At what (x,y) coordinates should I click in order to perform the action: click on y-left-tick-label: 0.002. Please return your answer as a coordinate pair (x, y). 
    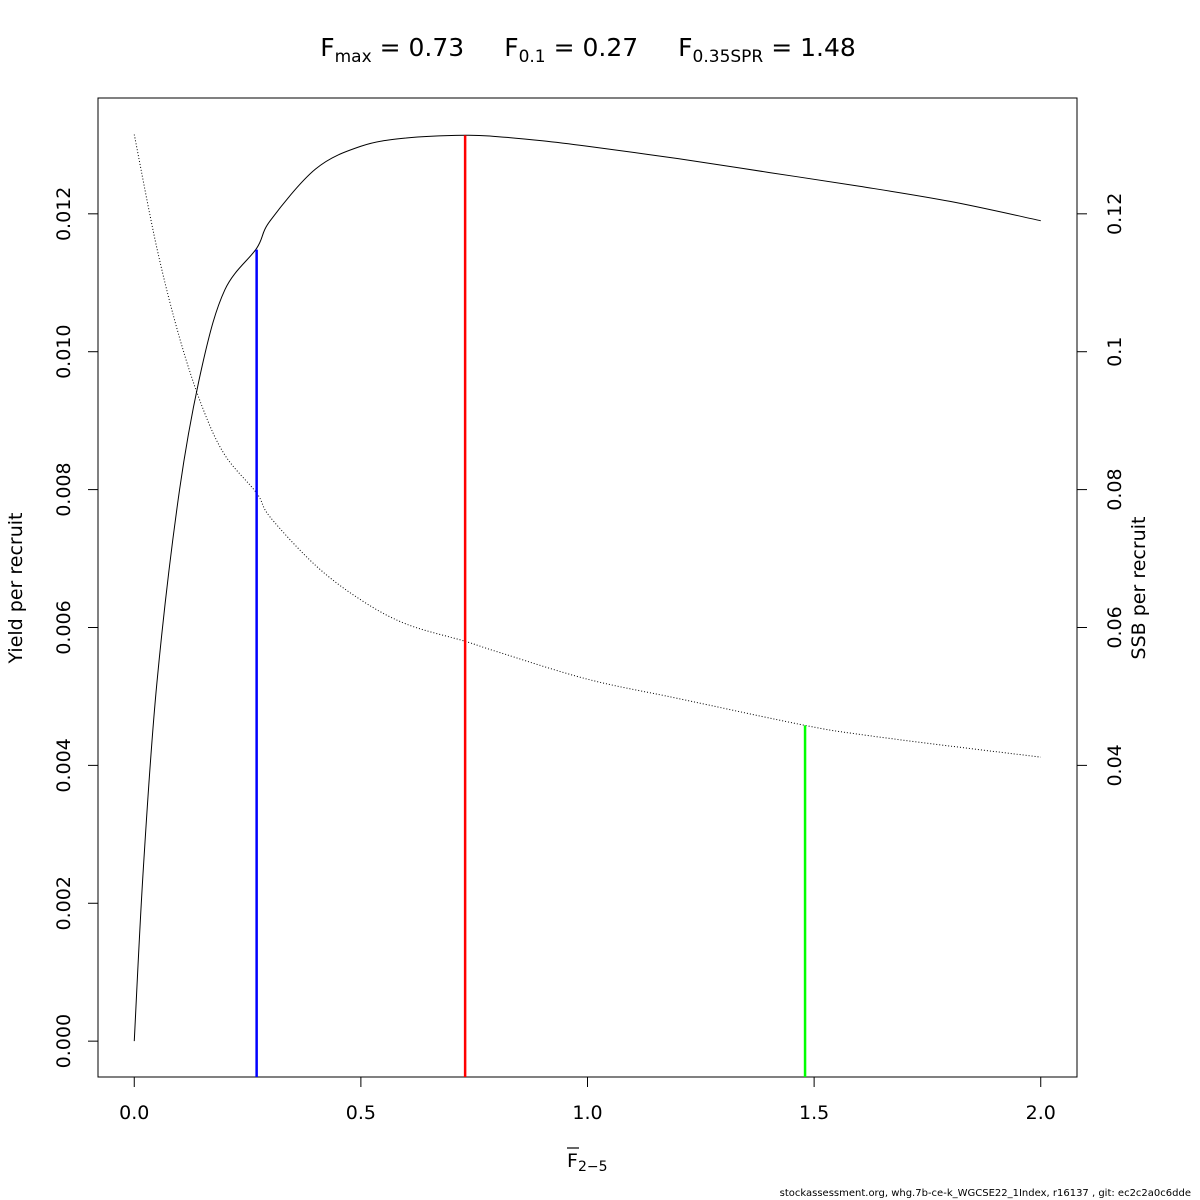
    Looking at the image, I should click on (64, 903).